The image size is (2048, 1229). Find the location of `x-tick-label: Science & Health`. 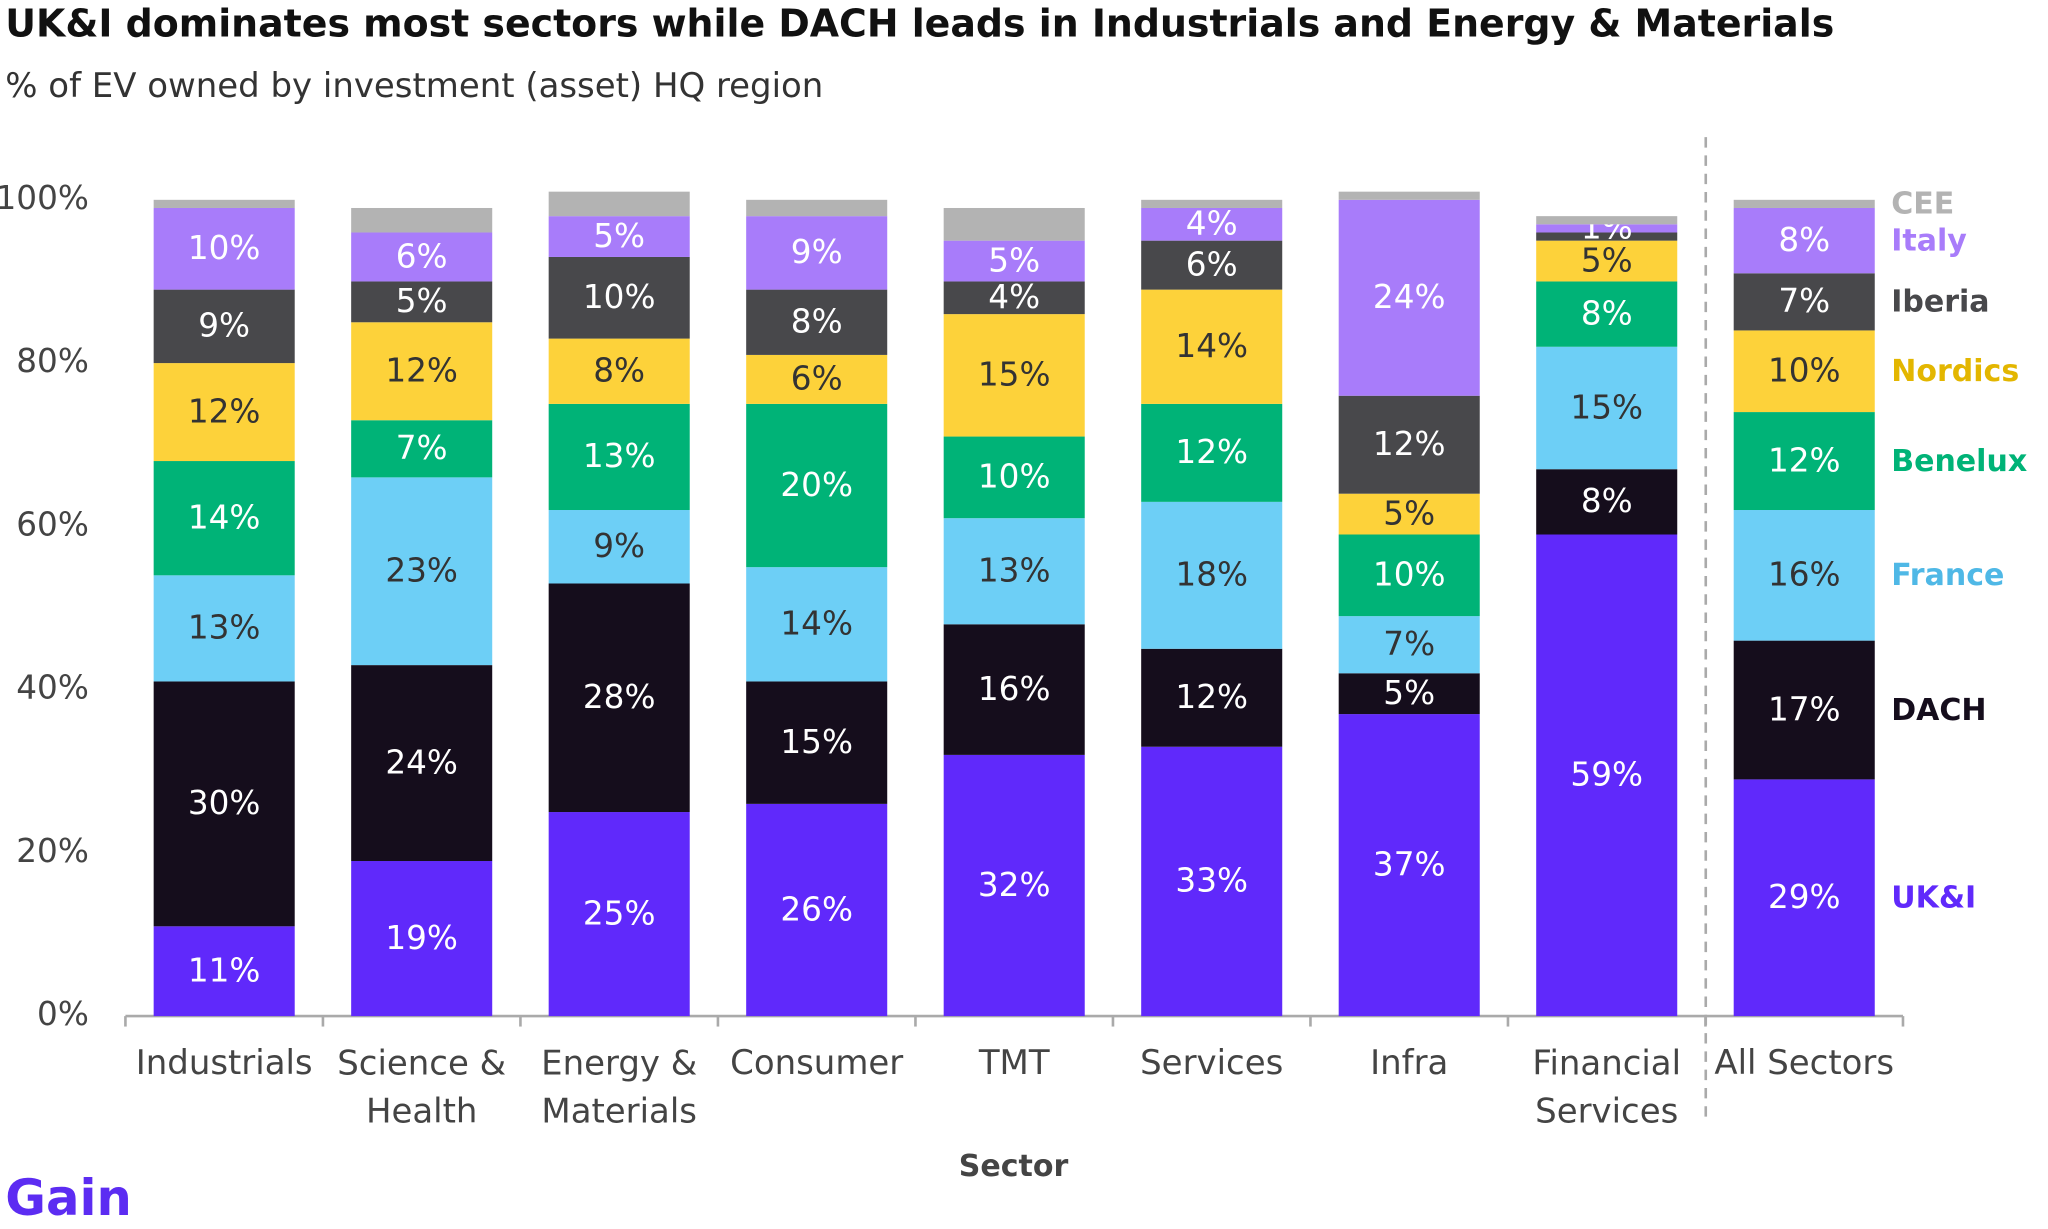

x-tick-label: Science & Health is located at coordinates (421, 1087).